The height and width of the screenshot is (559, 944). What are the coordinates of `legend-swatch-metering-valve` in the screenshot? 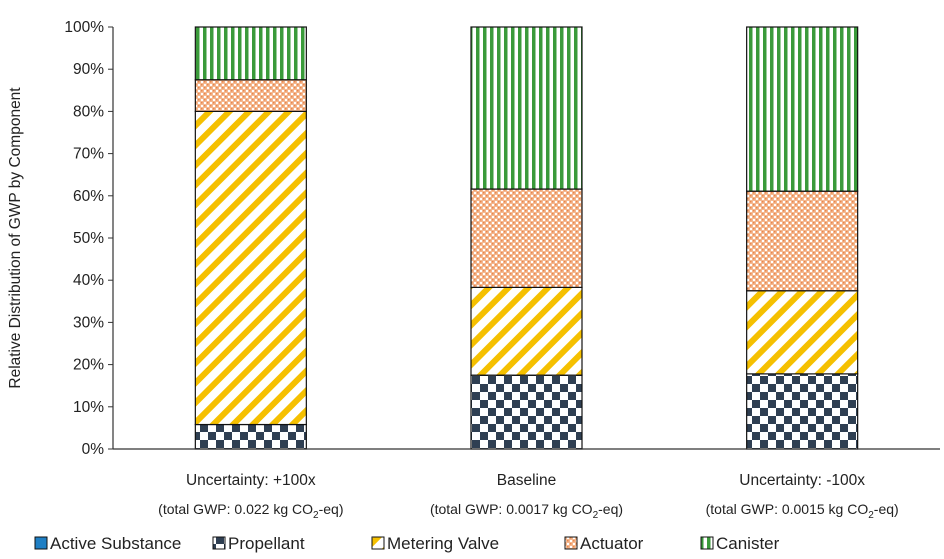 It's located at (378, 543).